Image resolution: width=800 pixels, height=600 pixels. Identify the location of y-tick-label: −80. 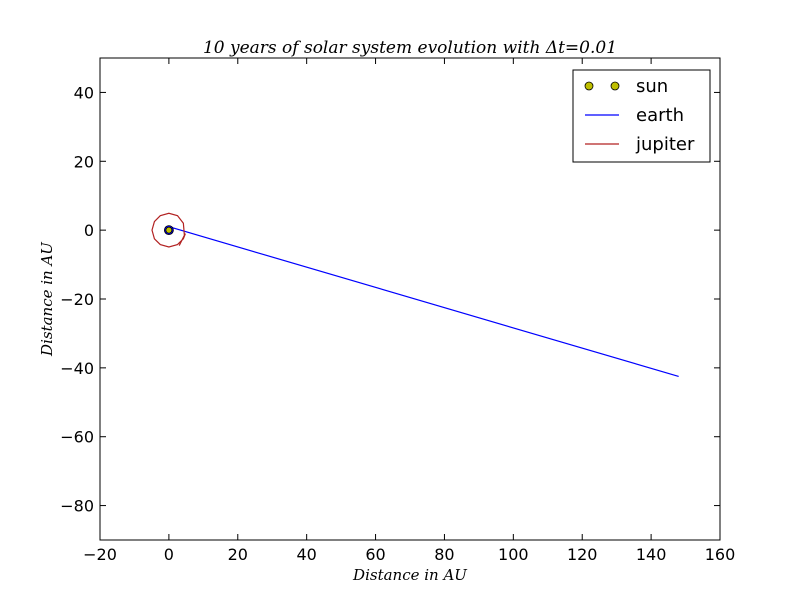
(77, 506).